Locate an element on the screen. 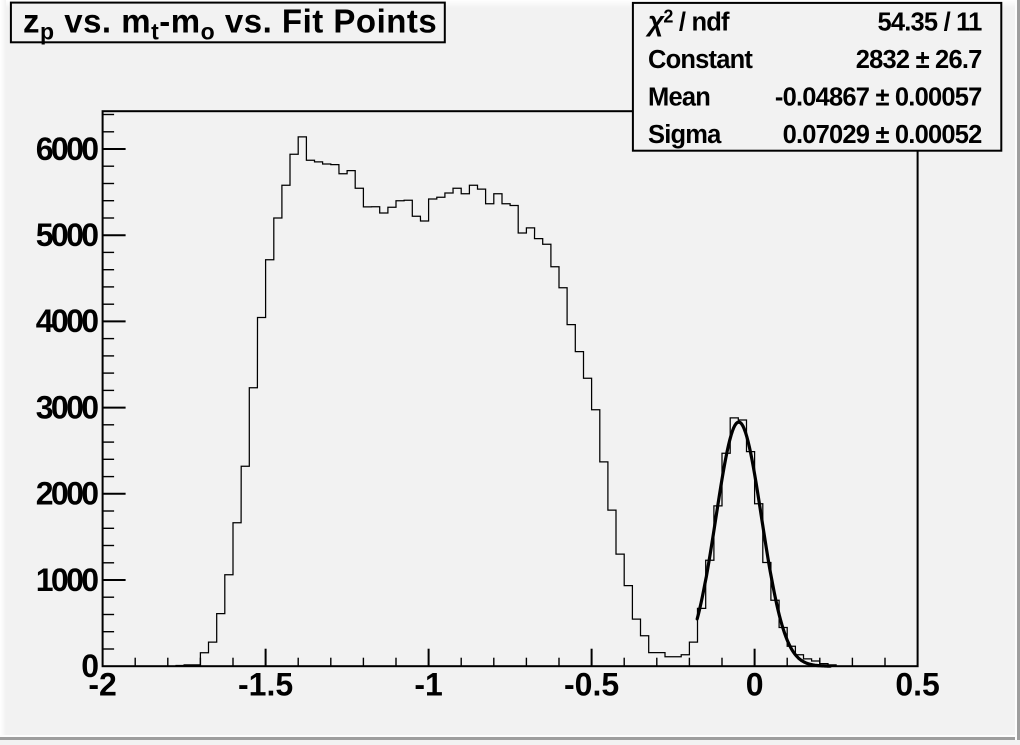 This screenshot has height=745, width=1020. svg-text: -0.5 is located at coordinates (591, 685).